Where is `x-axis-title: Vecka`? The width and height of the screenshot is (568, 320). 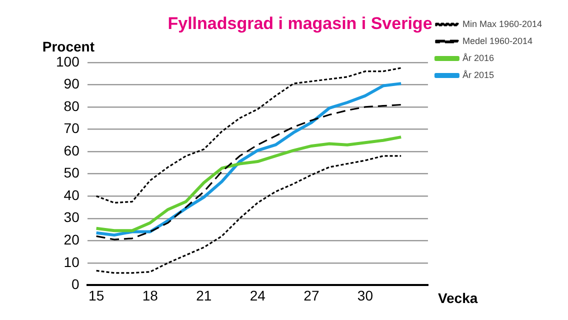 x-axis-title: Vecka is located at coordinates (458, 298).